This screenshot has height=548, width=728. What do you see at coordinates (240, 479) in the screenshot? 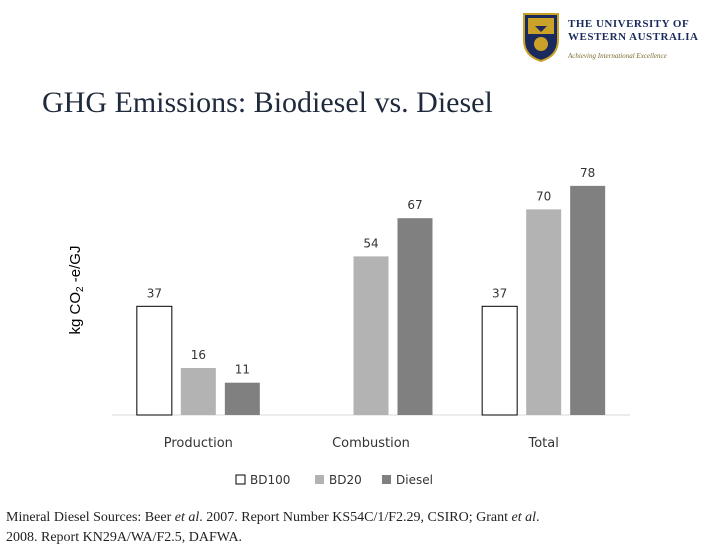
I see `legend-swatch-bd100` at bounding box center [240, 479].